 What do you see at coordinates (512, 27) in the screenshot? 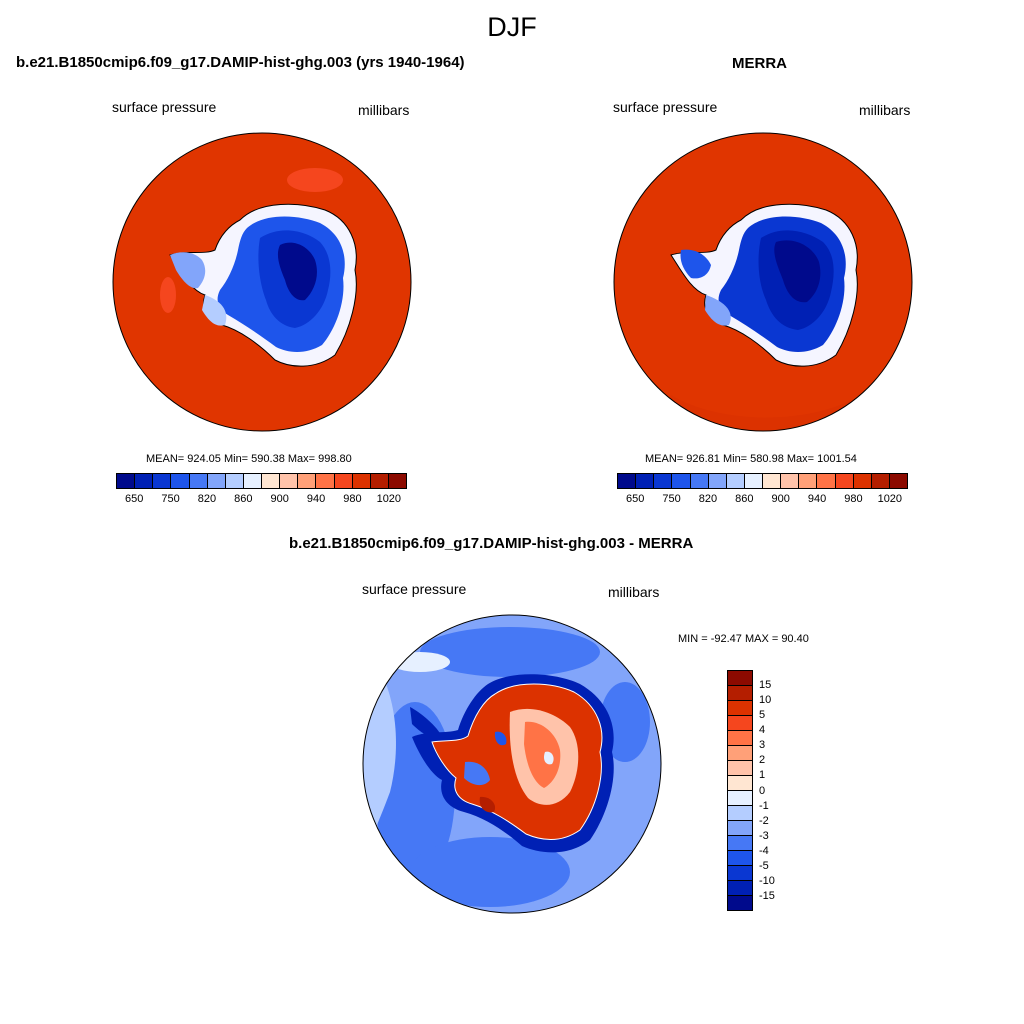
I see `main-title: DJF` at bounding box center [512, 27].